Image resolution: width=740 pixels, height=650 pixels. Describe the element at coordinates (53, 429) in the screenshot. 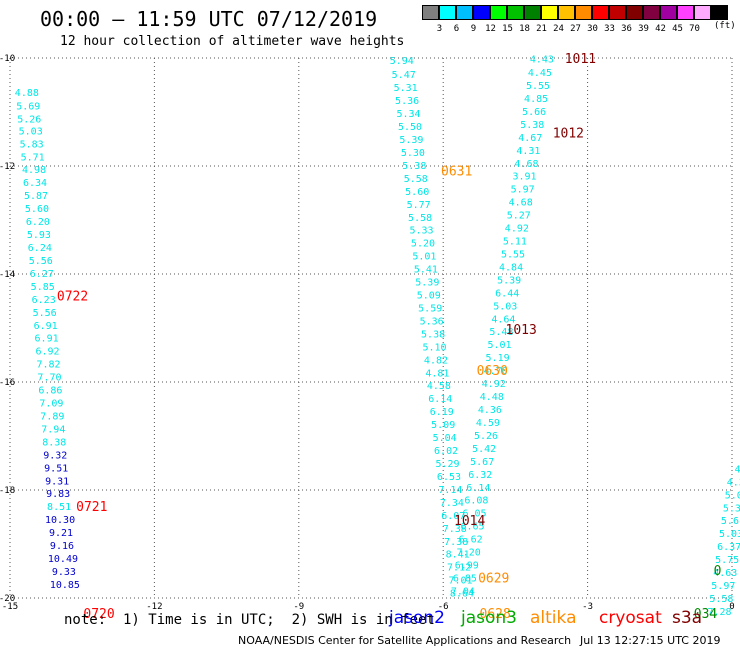

I see `wave-height-value: 7.94` at that location.